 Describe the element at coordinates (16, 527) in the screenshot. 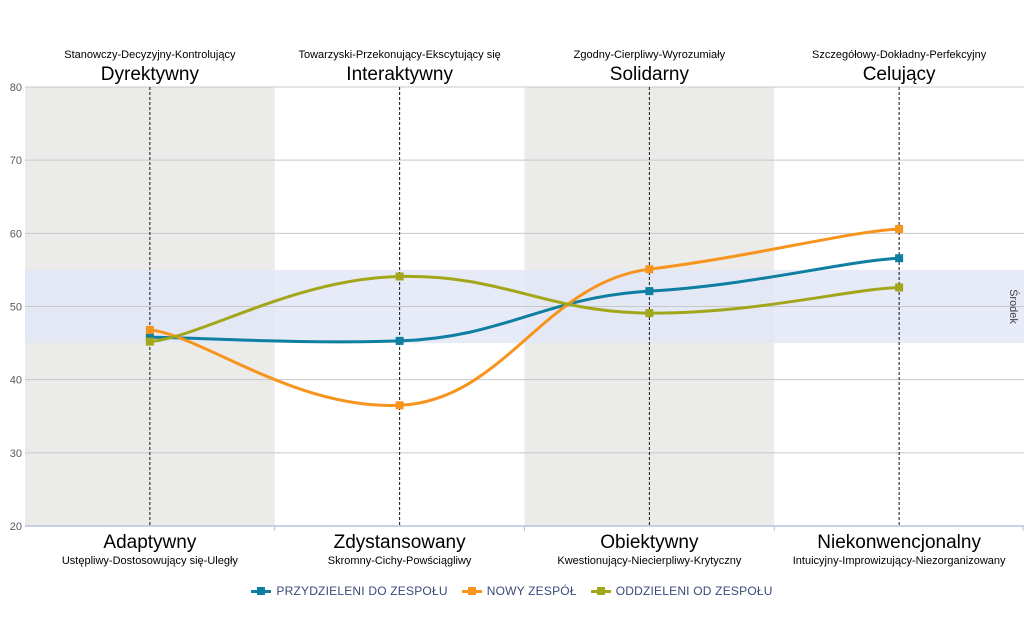

I see `y-tick-label: 20` at that location.